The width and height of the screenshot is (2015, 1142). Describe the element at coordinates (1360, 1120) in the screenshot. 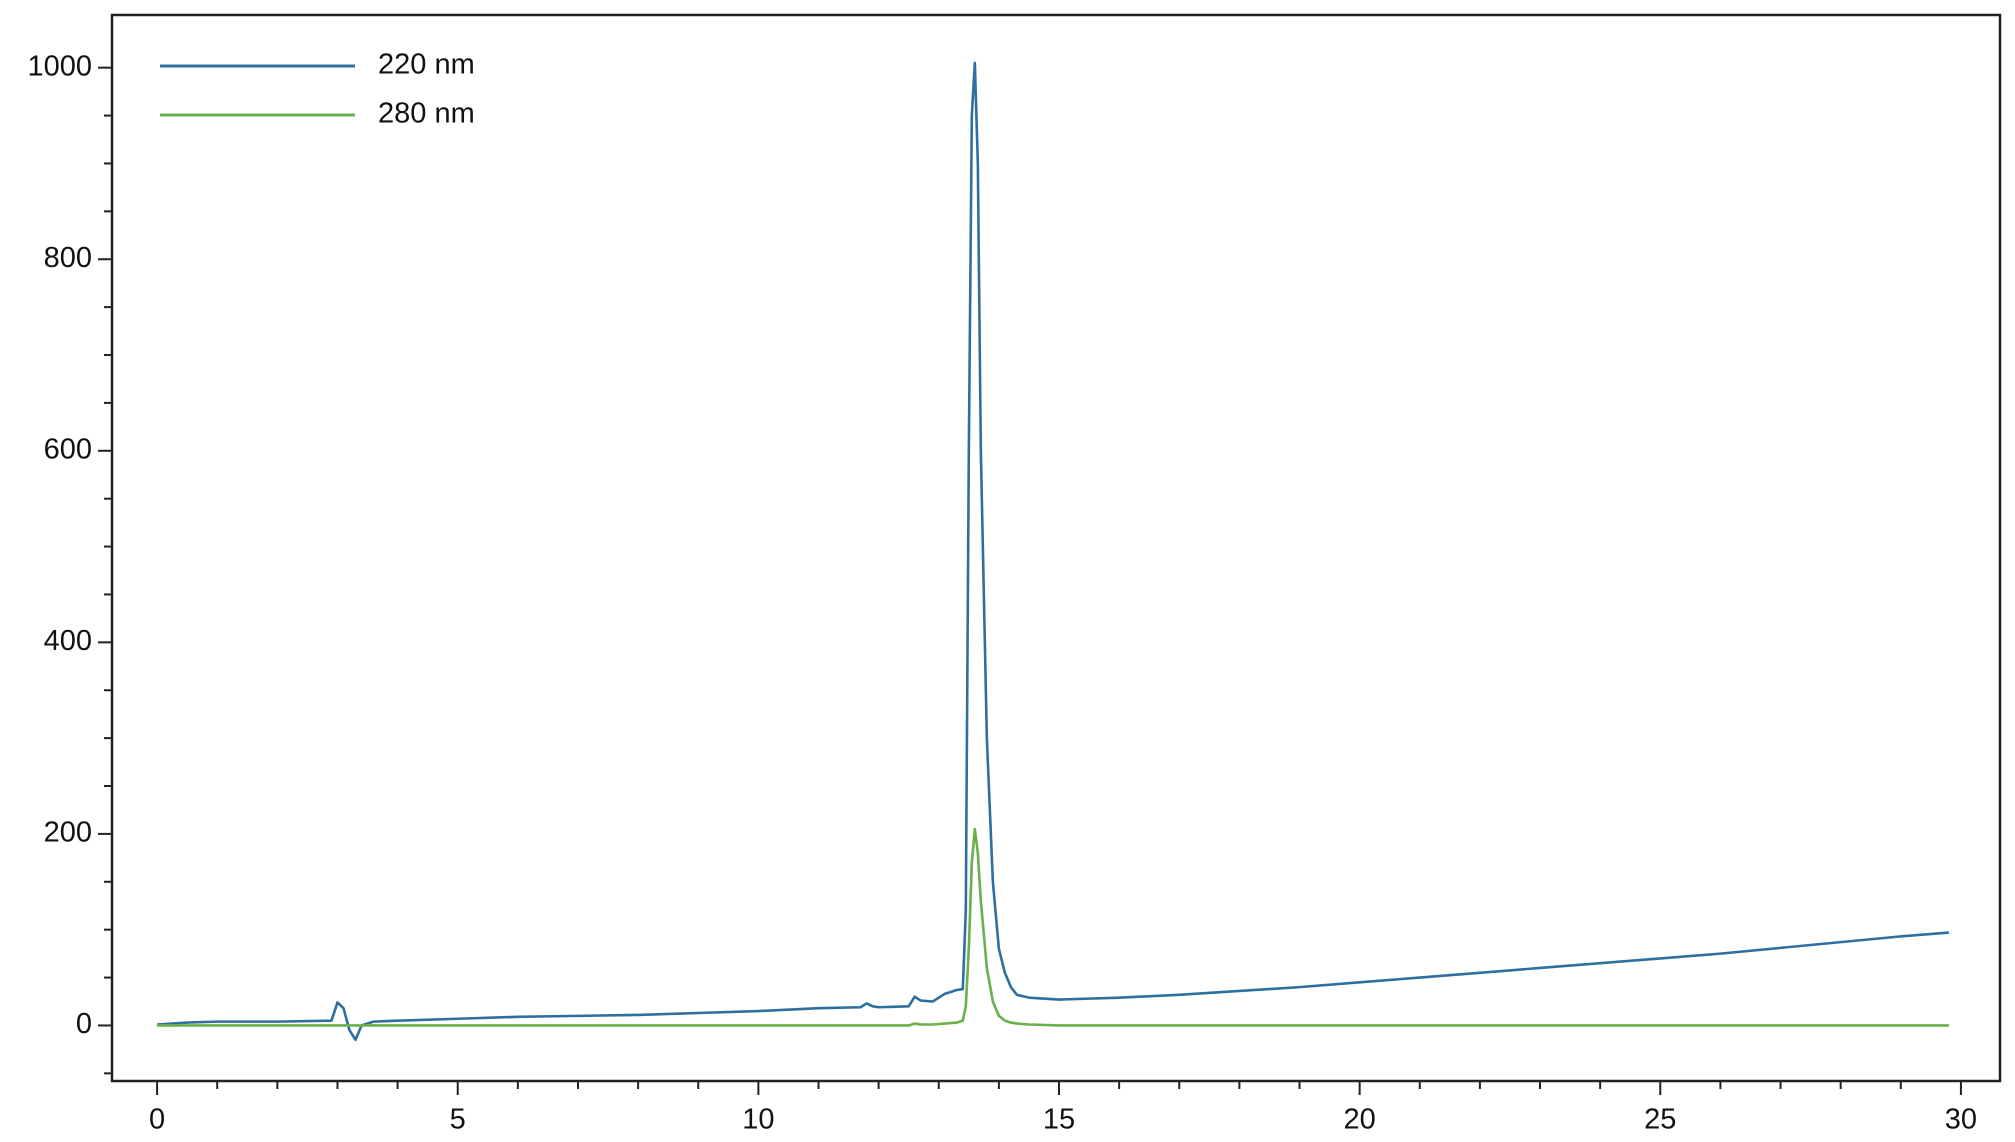

I see `x-tick-label: 20` at that location.